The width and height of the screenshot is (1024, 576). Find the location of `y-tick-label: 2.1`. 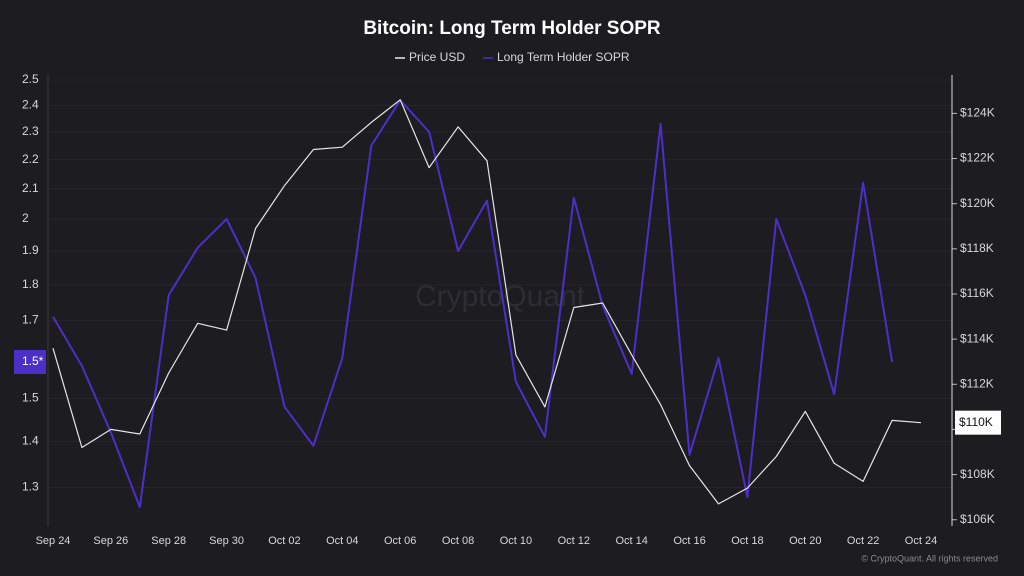

y-tick-label: 2.1 is located at coordinates (30, 188).